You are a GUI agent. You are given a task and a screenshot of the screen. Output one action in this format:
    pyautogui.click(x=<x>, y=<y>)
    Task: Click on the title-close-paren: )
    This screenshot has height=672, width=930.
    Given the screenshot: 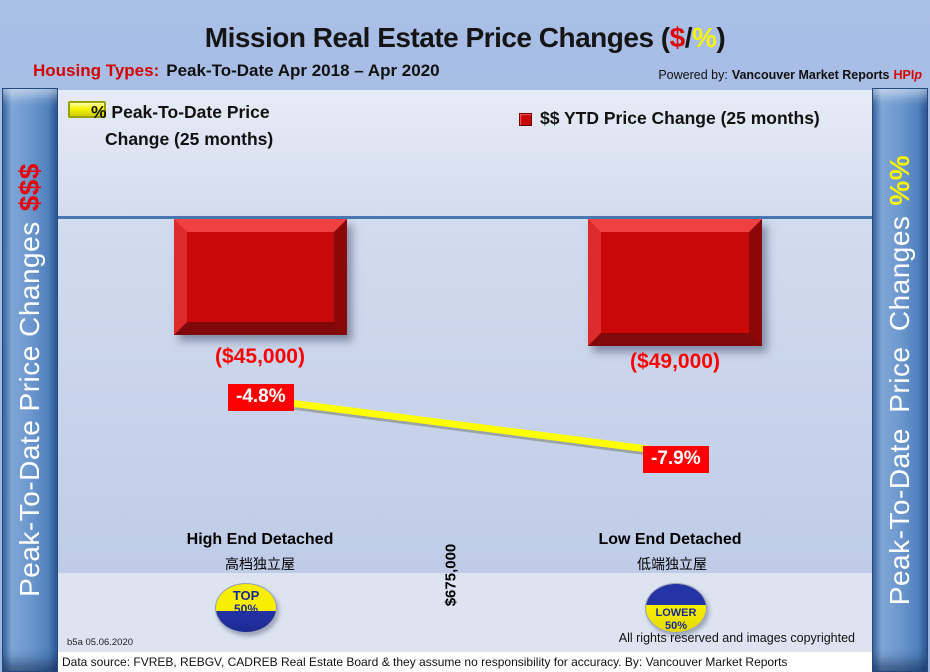 What is the action you would take?
    pyautogui.click(x=721, y=37)
    